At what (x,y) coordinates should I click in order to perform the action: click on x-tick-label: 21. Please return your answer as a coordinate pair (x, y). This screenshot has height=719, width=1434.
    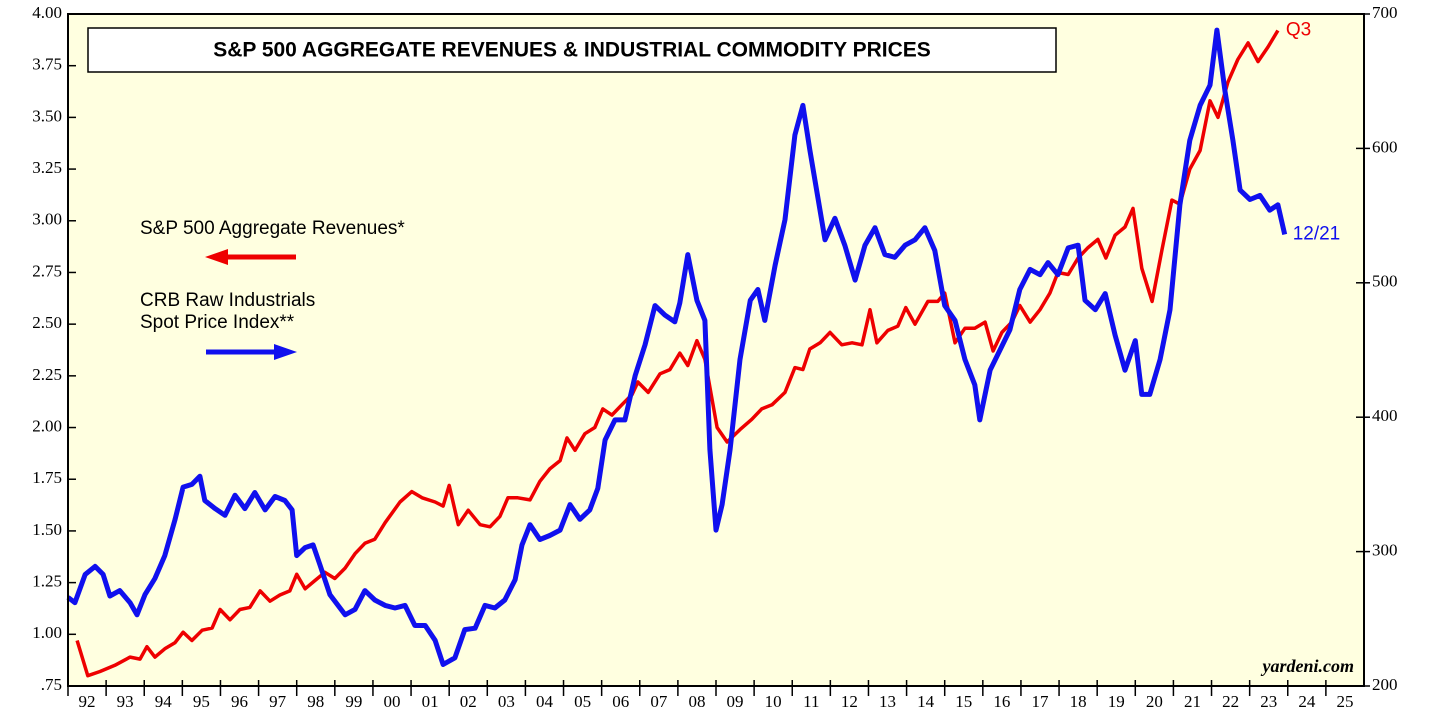
    Looking at the image, I should click on (1192, 701).